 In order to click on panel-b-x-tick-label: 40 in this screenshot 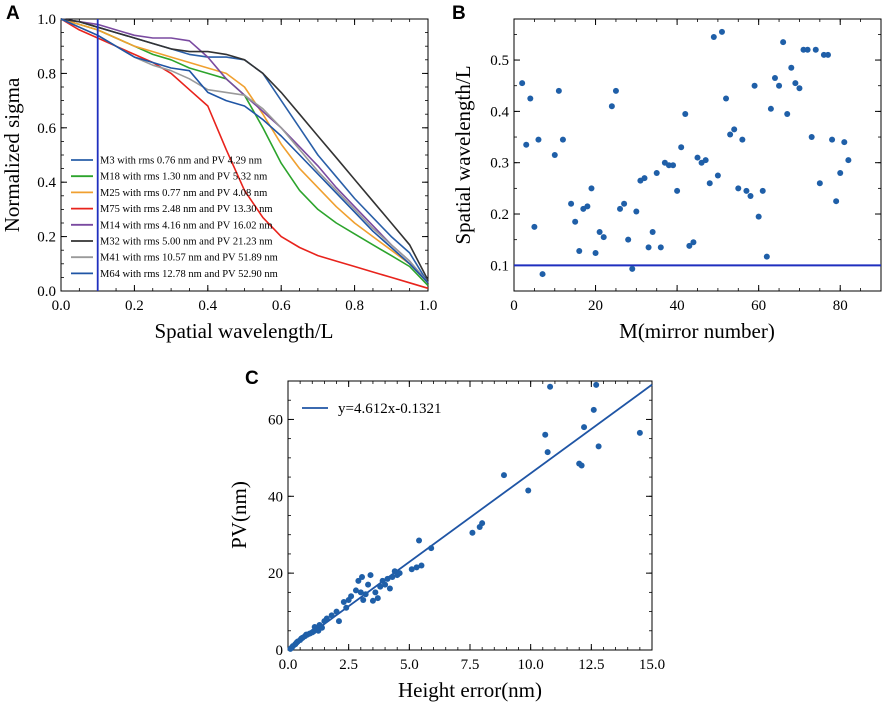, I will do `click(677, 306)`.